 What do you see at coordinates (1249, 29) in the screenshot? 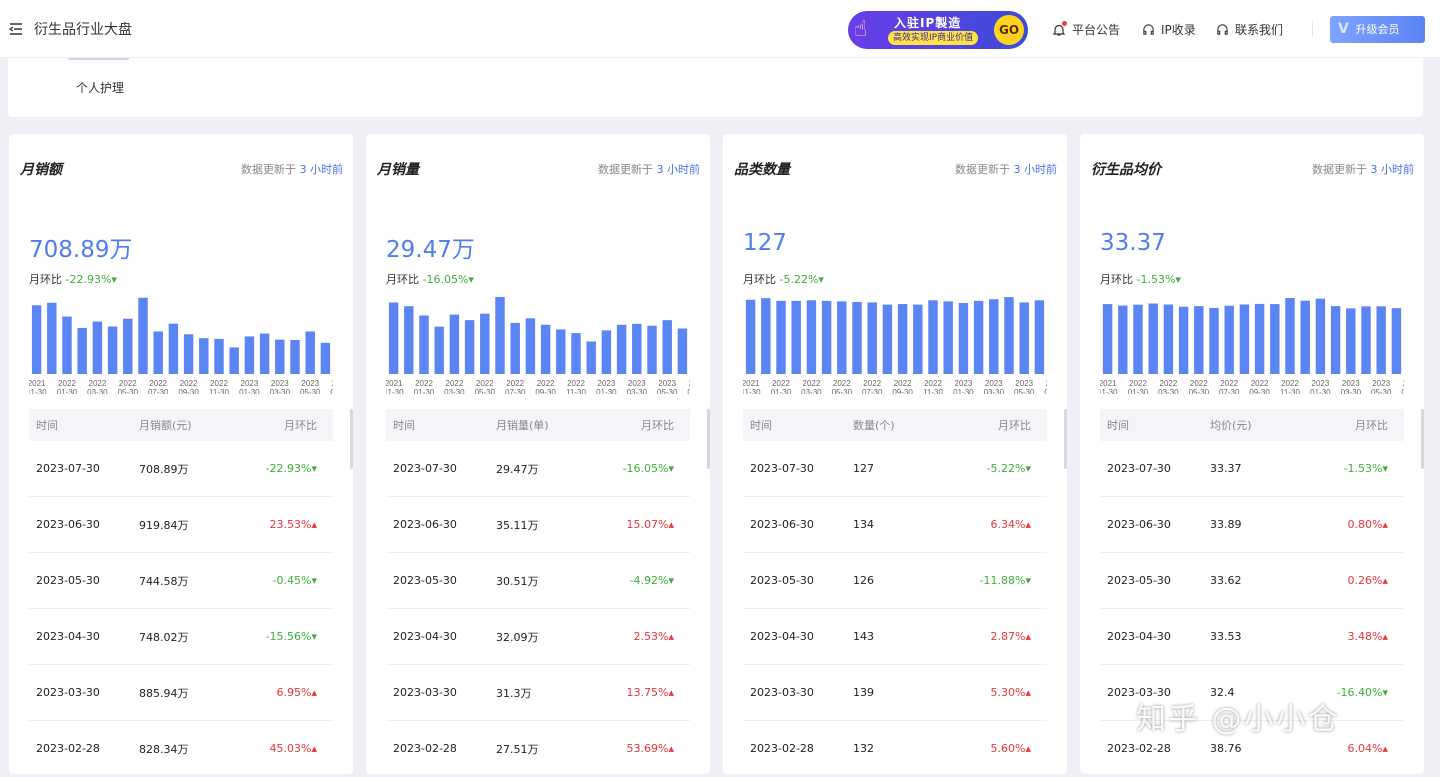
I see `nav-contact: 联系我们` at bounding box center [1249, 29].